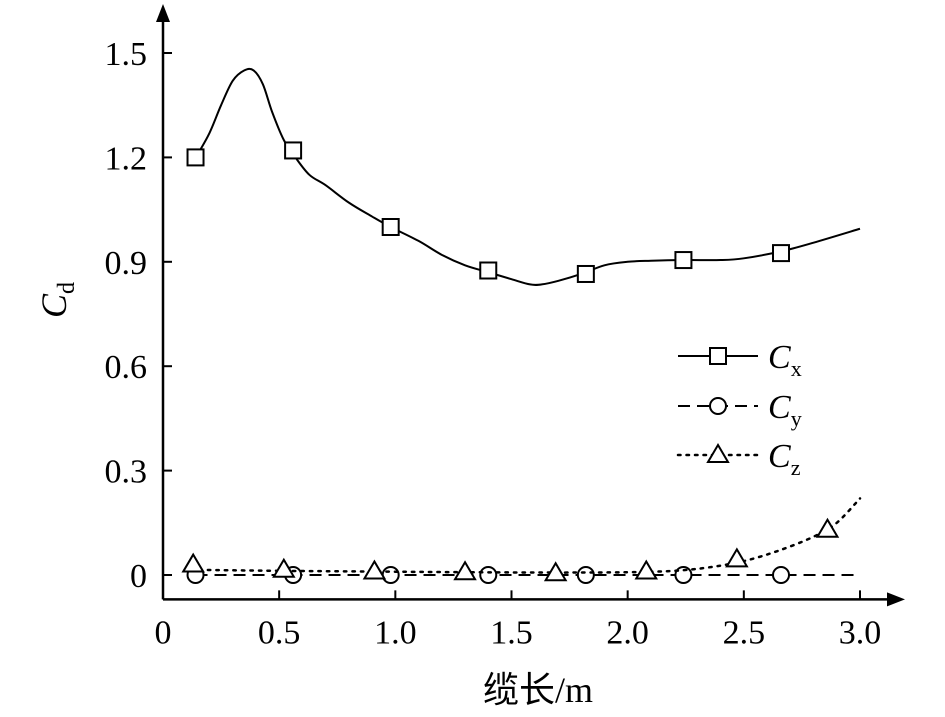 The width and height of the screenshot is (945, 717). I want to click on x-tick-label: 2.0, so click(627, 632).